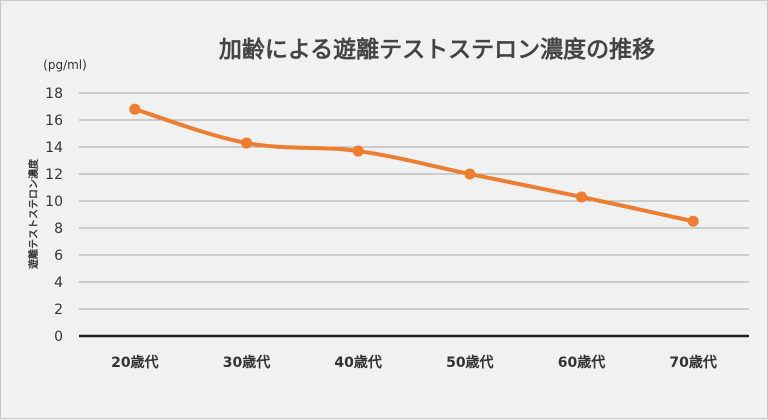 This screenshot has height=420, width=768. Describe the element at coordinates (54, 215) in the screenshot. I see `y-tick-labels: 0 2 4 6 8 10 12 14 16 18` at that location.